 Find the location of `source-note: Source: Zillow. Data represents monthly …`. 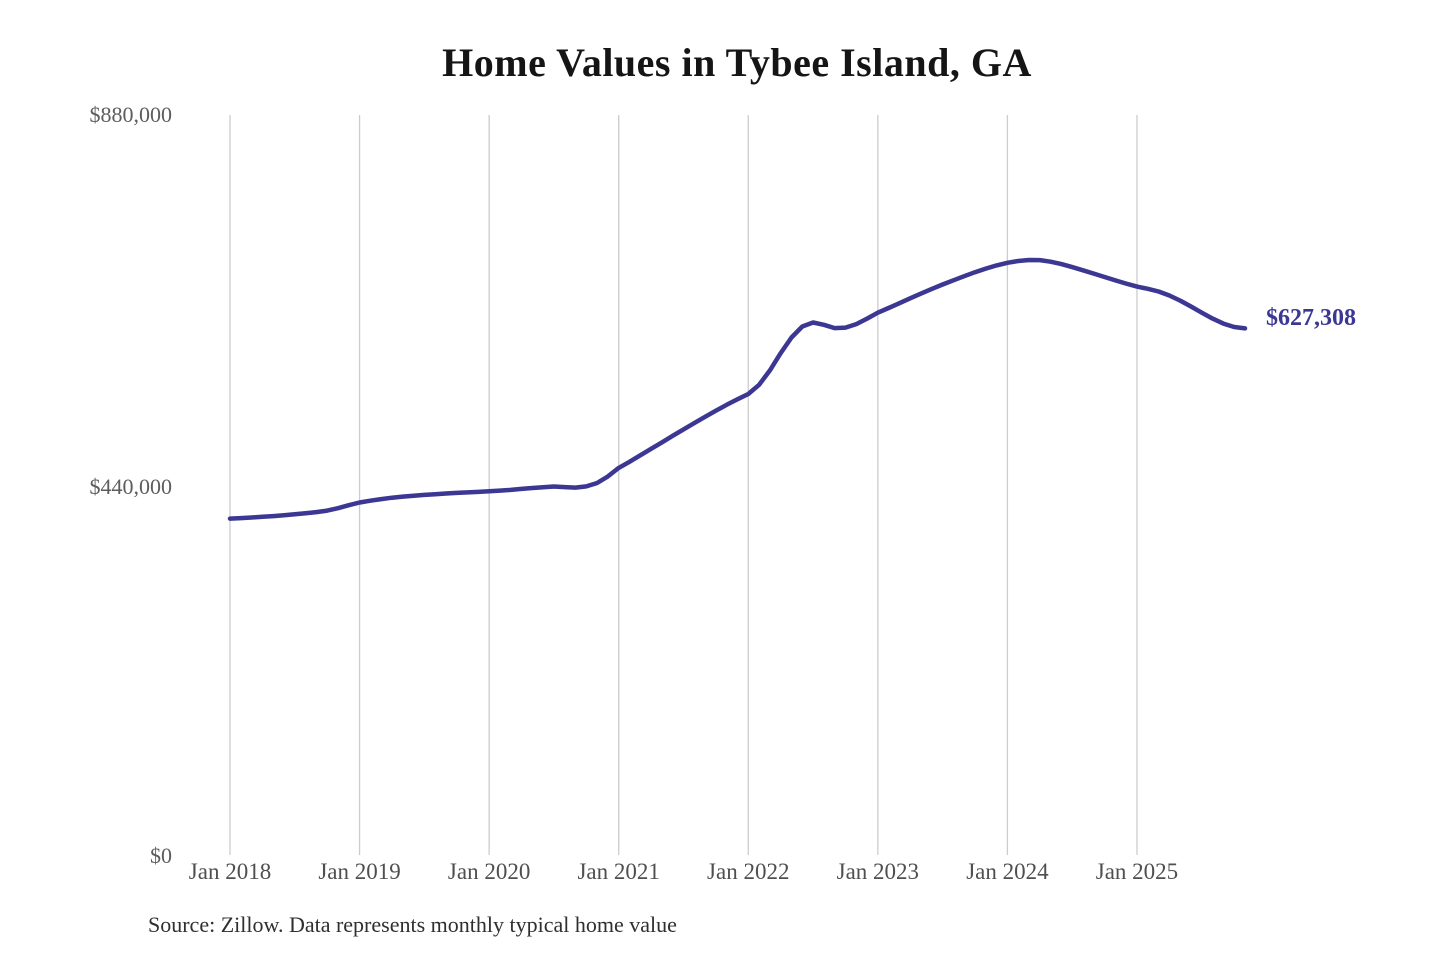

source-note: Source: Zillow. Data represents monthly … is located at coordinates (412, 924).